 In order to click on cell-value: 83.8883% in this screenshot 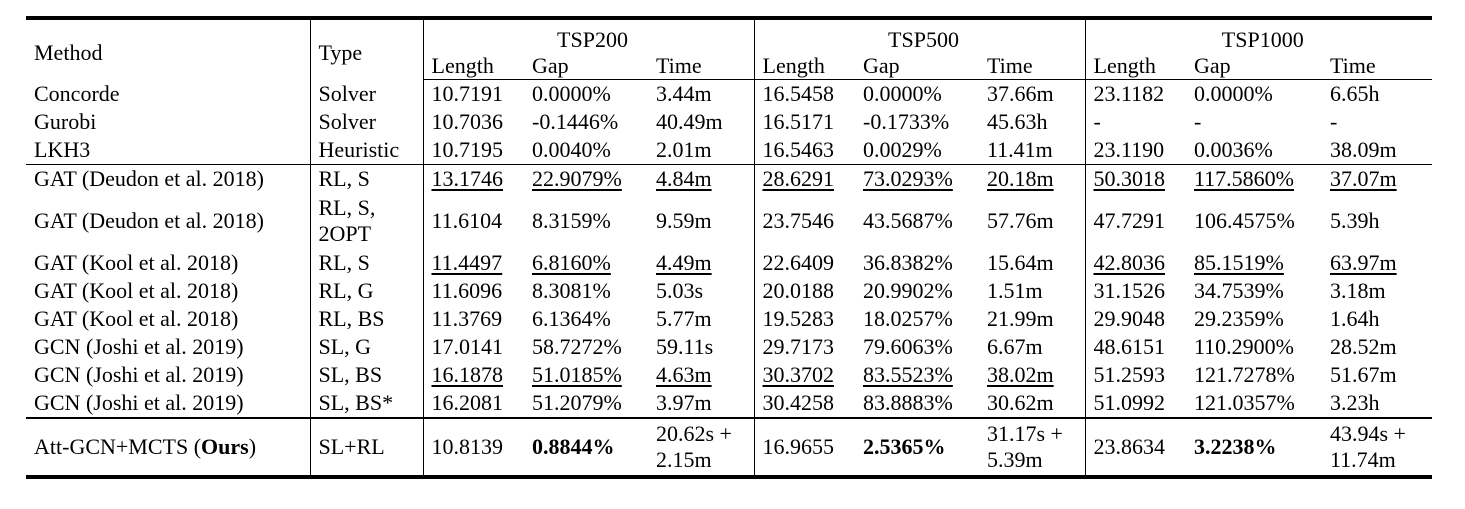, I will do `click(908, 402)`.